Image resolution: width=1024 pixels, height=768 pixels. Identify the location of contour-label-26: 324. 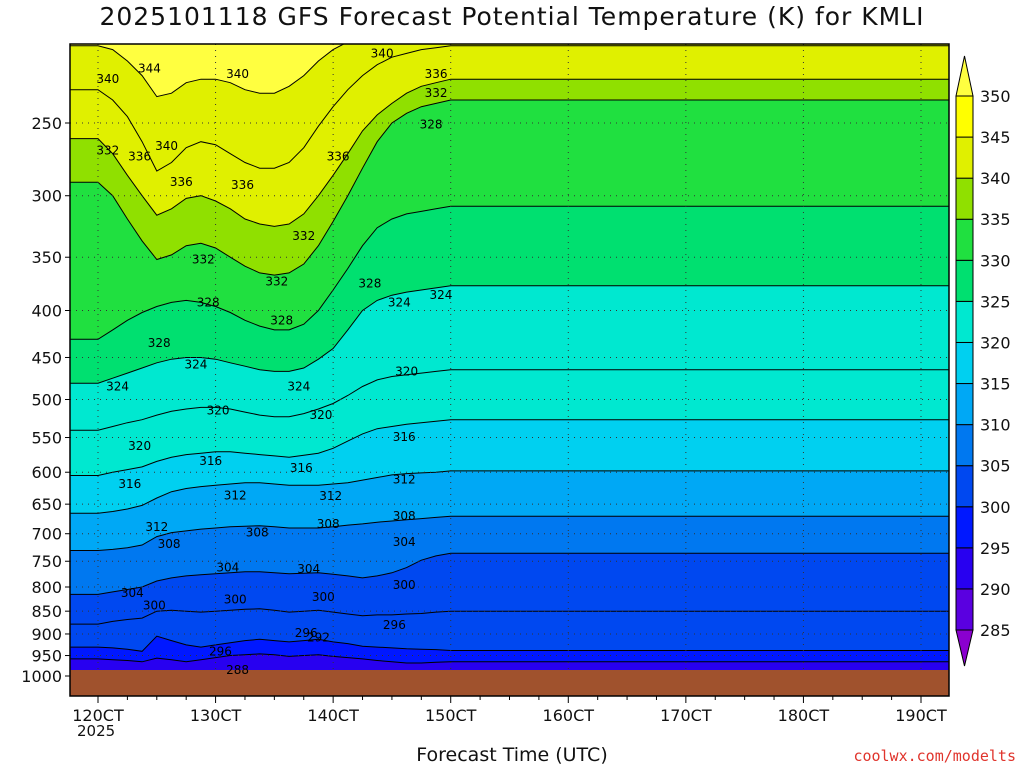
(298, 387).